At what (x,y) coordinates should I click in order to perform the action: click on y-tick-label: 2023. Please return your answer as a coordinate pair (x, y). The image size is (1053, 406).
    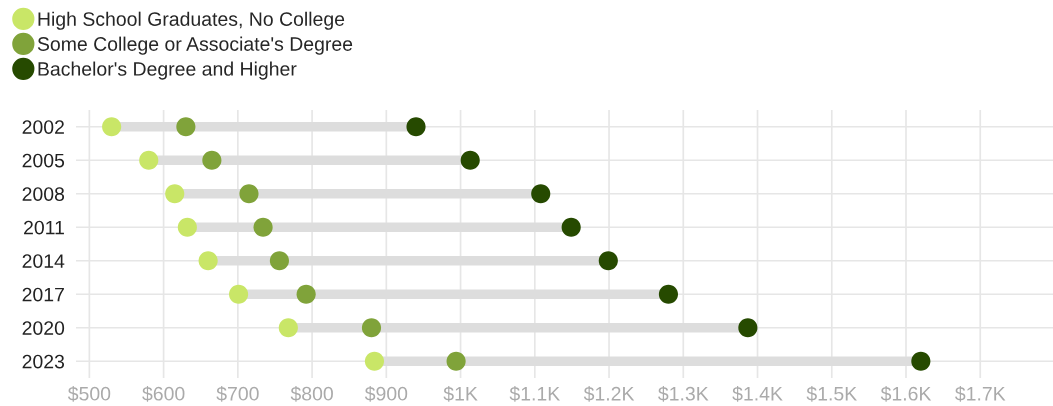
    Looking at the image, I should click on (43, 361).